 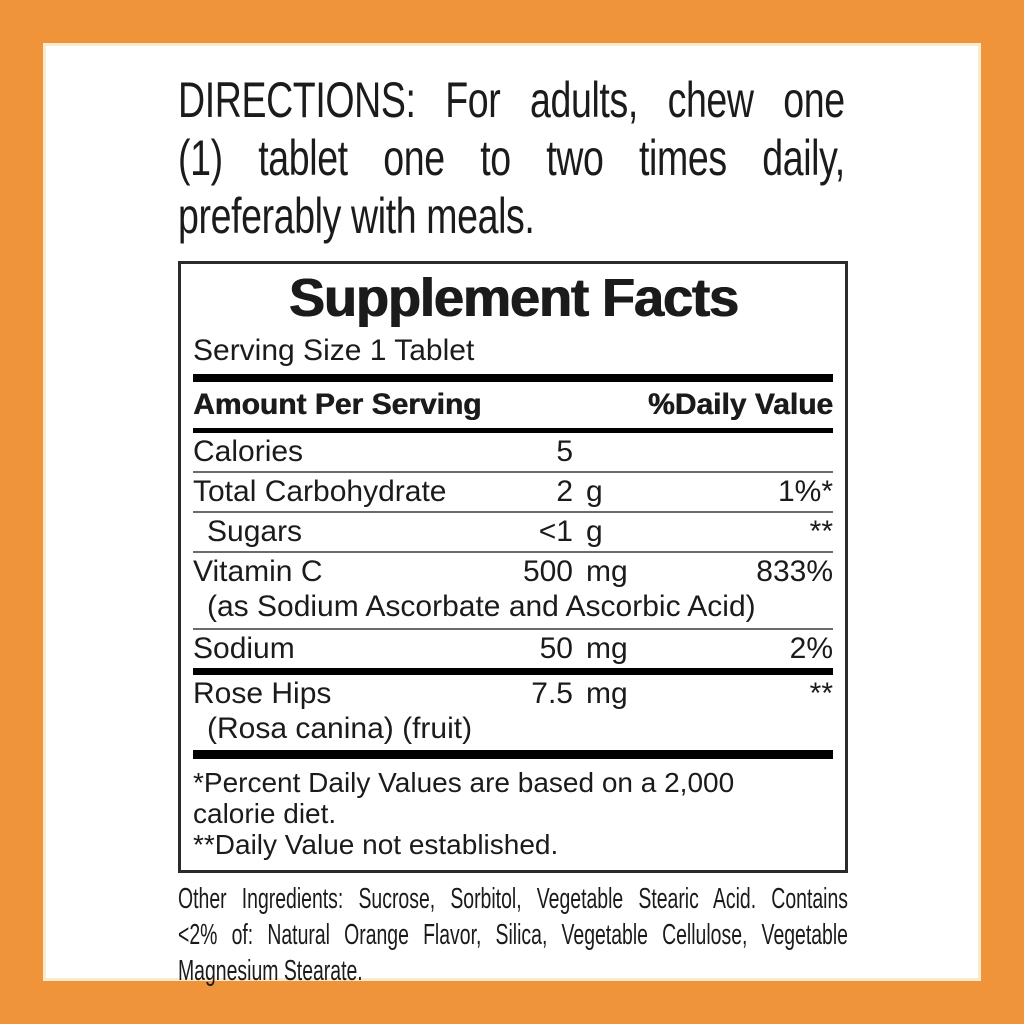 I want to click on nutrient-row: Total Carbohydrate 2 g 1%*, so click(x=513, y=492).